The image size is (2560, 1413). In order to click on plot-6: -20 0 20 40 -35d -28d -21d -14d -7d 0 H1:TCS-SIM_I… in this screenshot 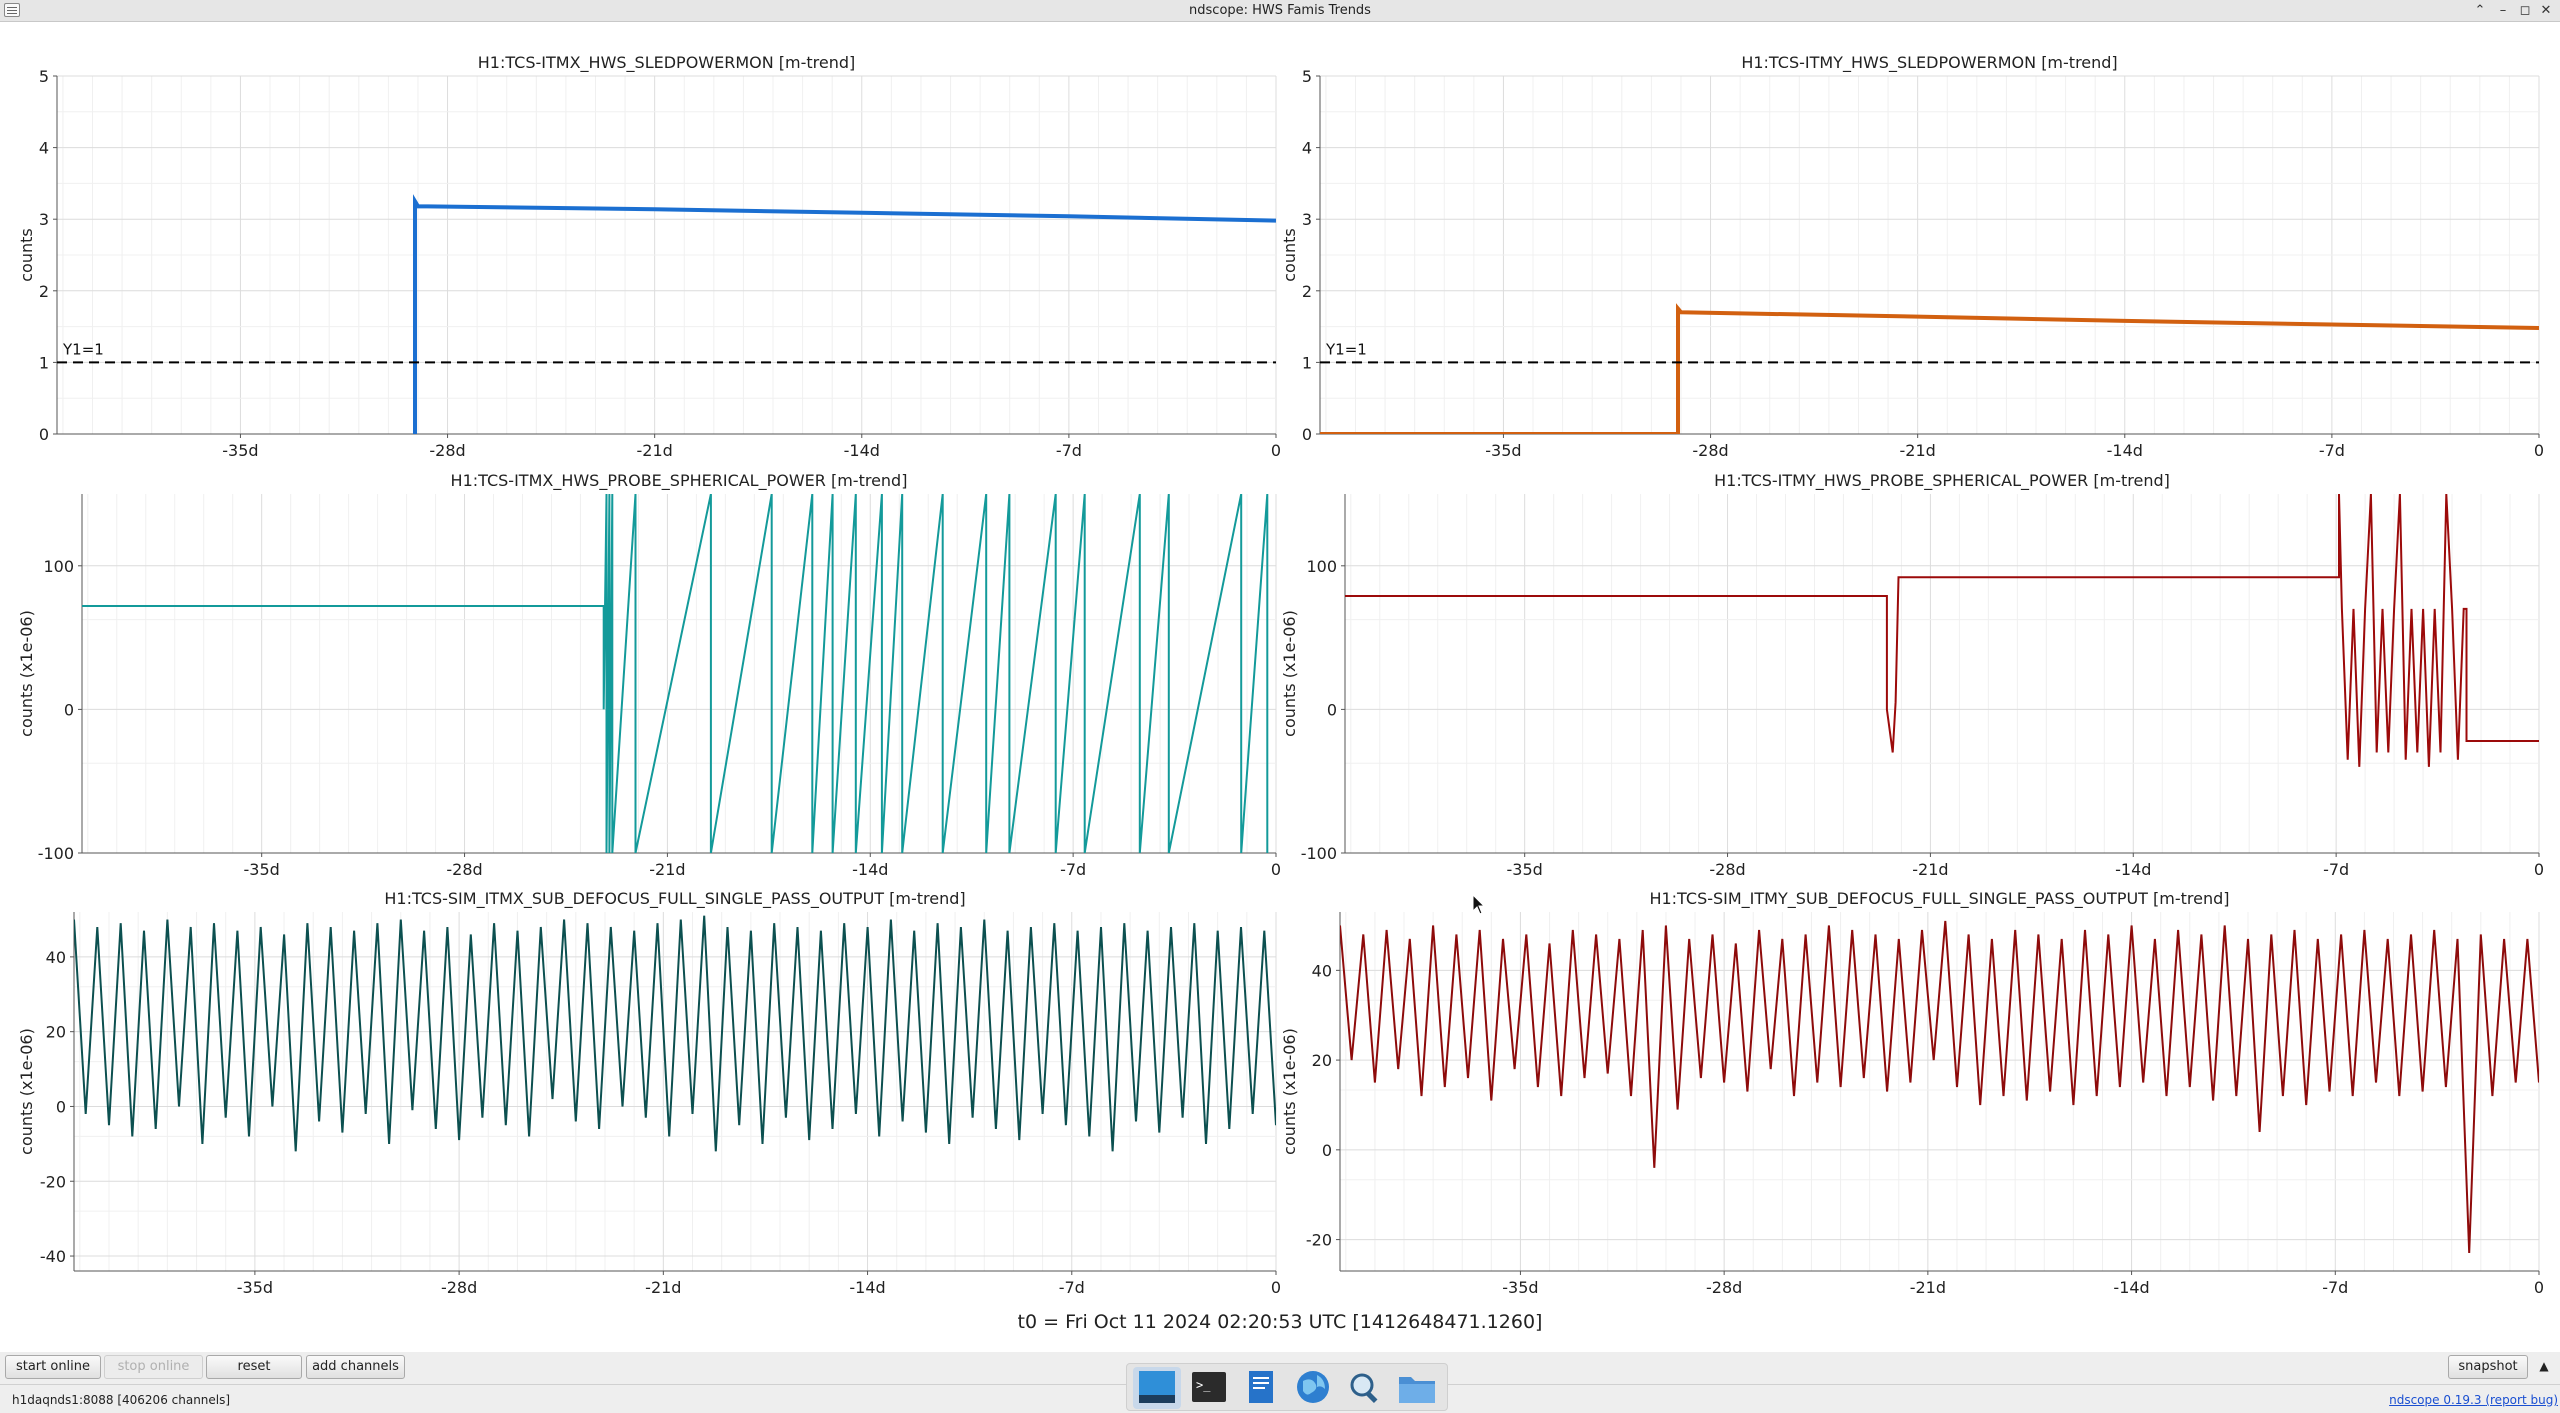, I will do `click(1912, 1093)`.